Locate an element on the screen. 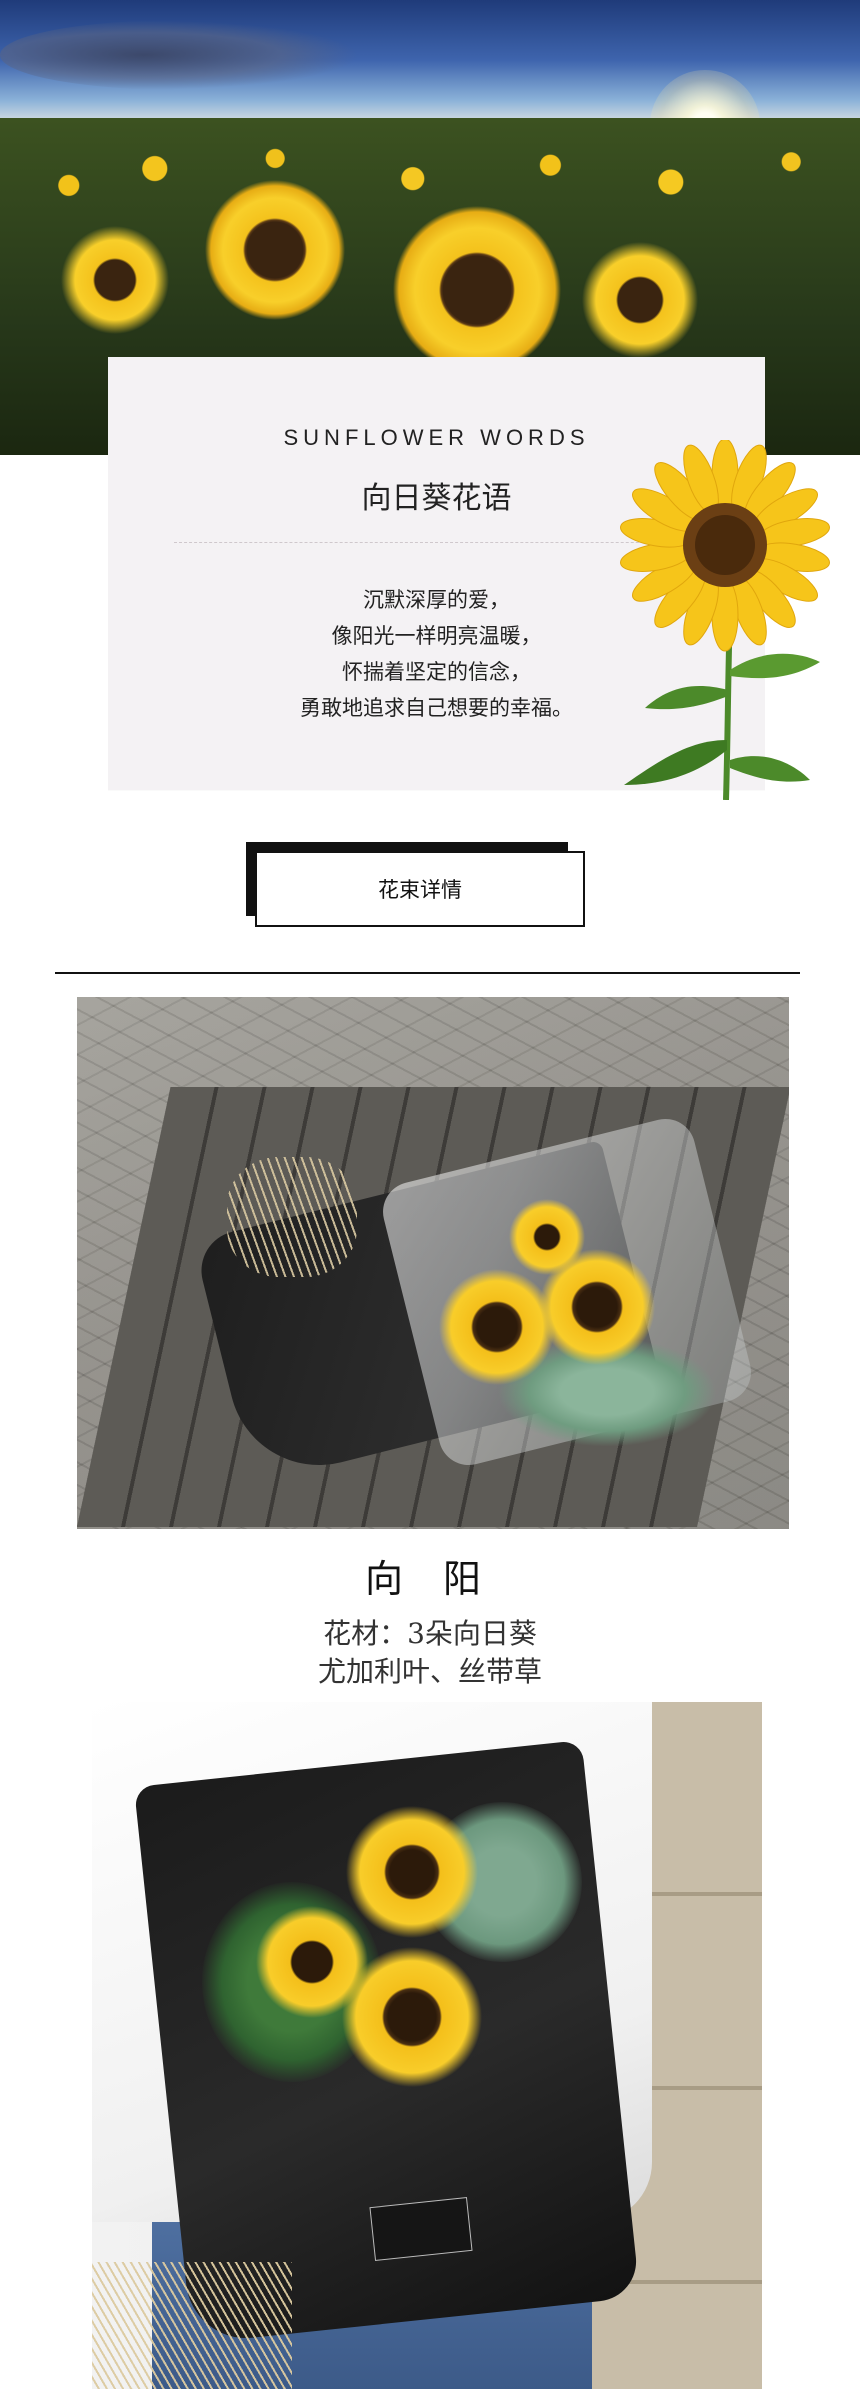 Image resolution: width=860 pixels, height=2389 pixels. cloud-shape is located at coordinates (180, 55).